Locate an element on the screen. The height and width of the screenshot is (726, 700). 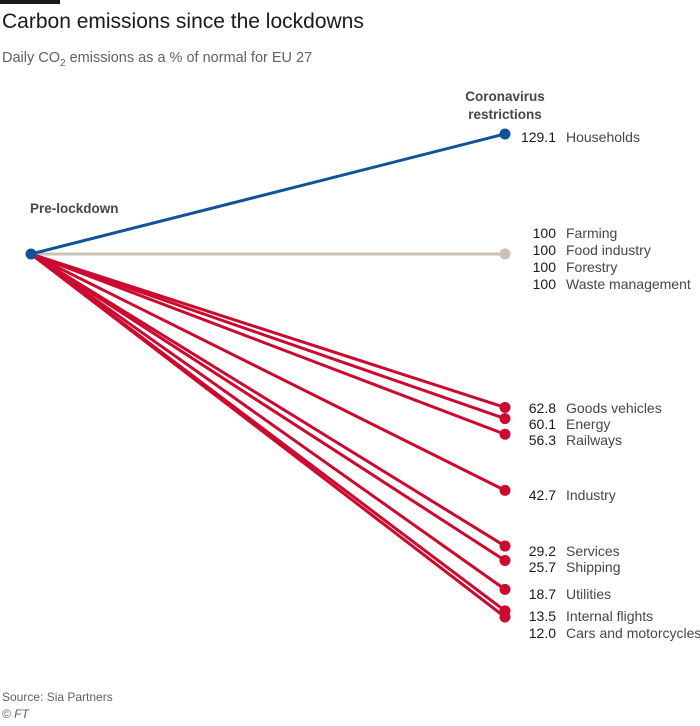
value-label-food-industry: 100 is located at coordinates (545, 250).